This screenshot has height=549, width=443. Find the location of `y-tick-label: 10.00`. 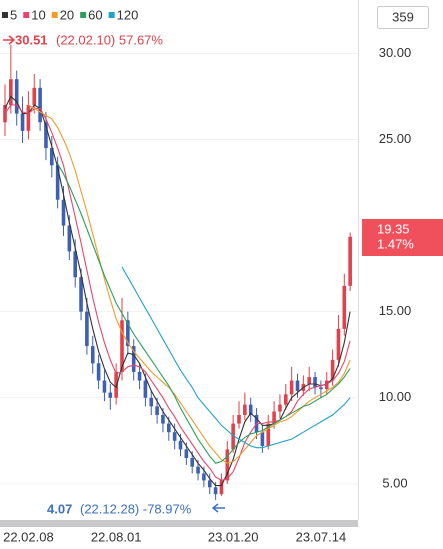

y-tick-label: 10.00 is located at coordinates (395, 396).